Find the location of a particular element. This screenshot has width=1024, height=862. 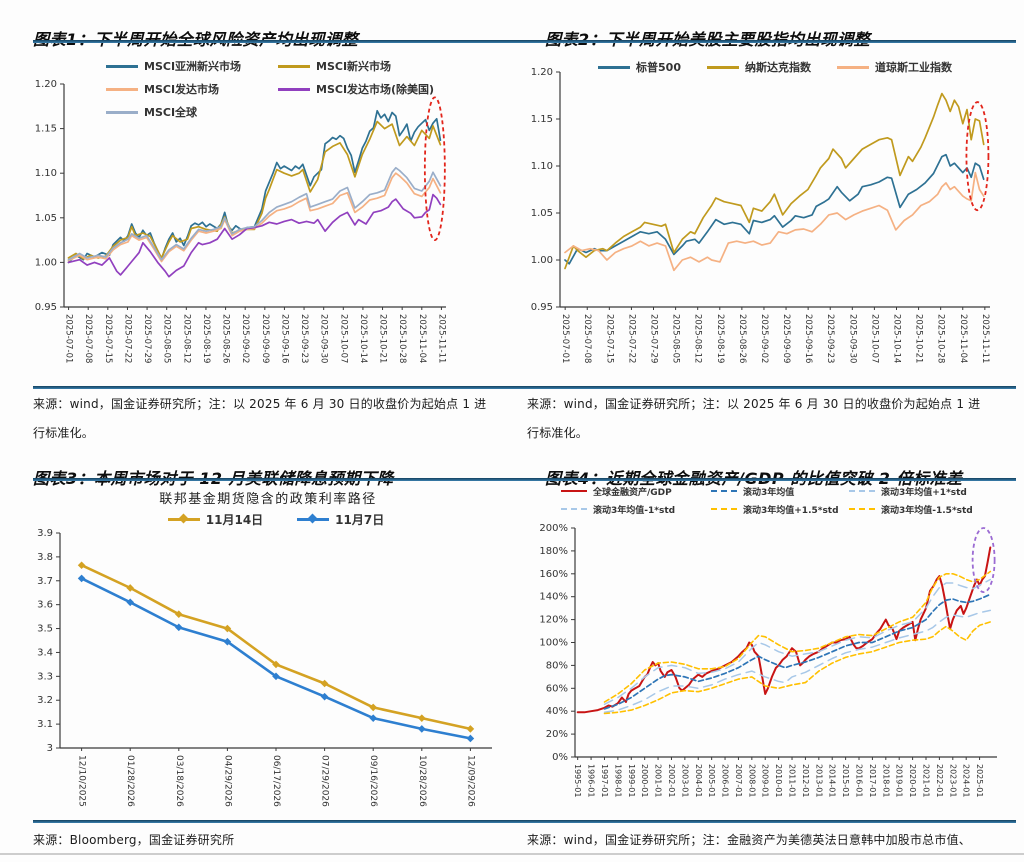

y-tick-label: 20% is located at coordinates (557, 734).